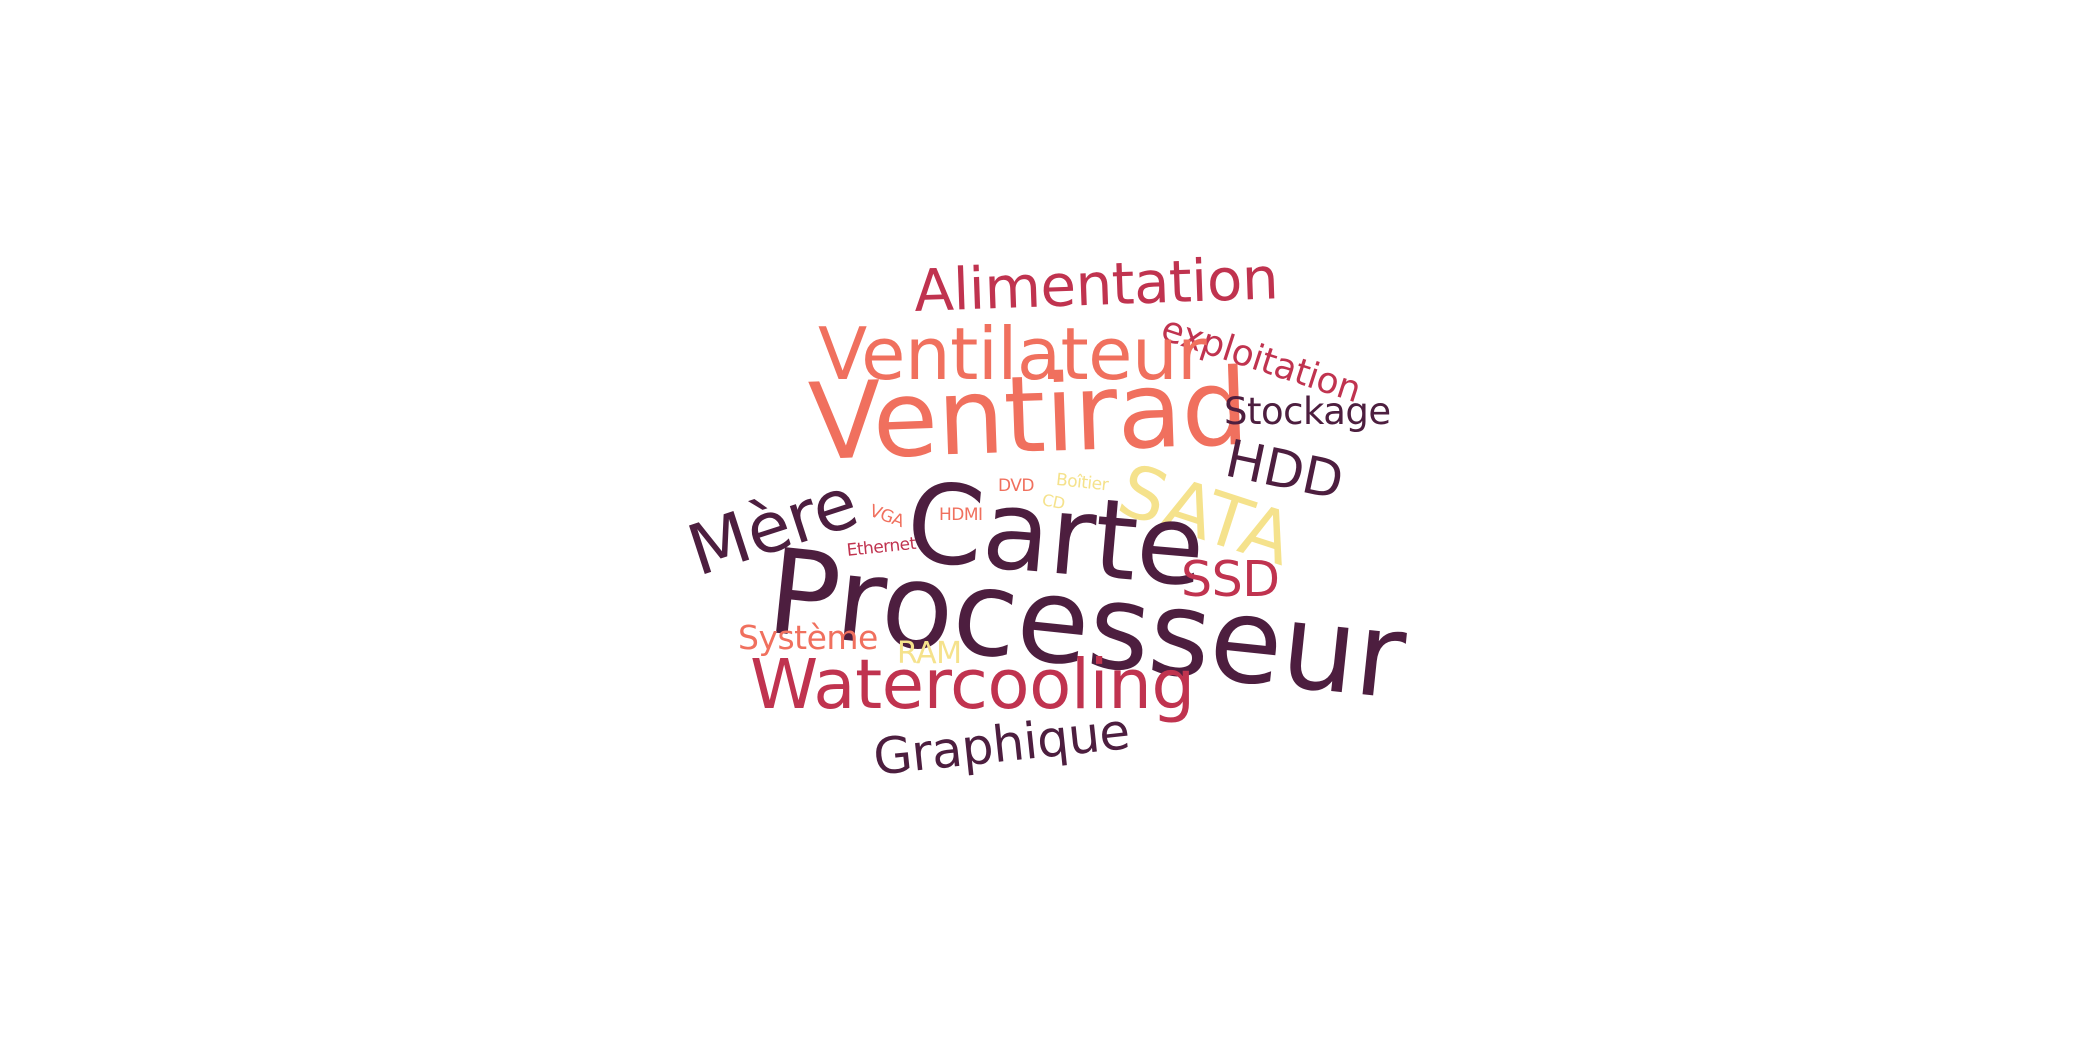  Describe the element at coordinates (808, 637) in the screenshot. I see `word-systeme: Système` at that location.